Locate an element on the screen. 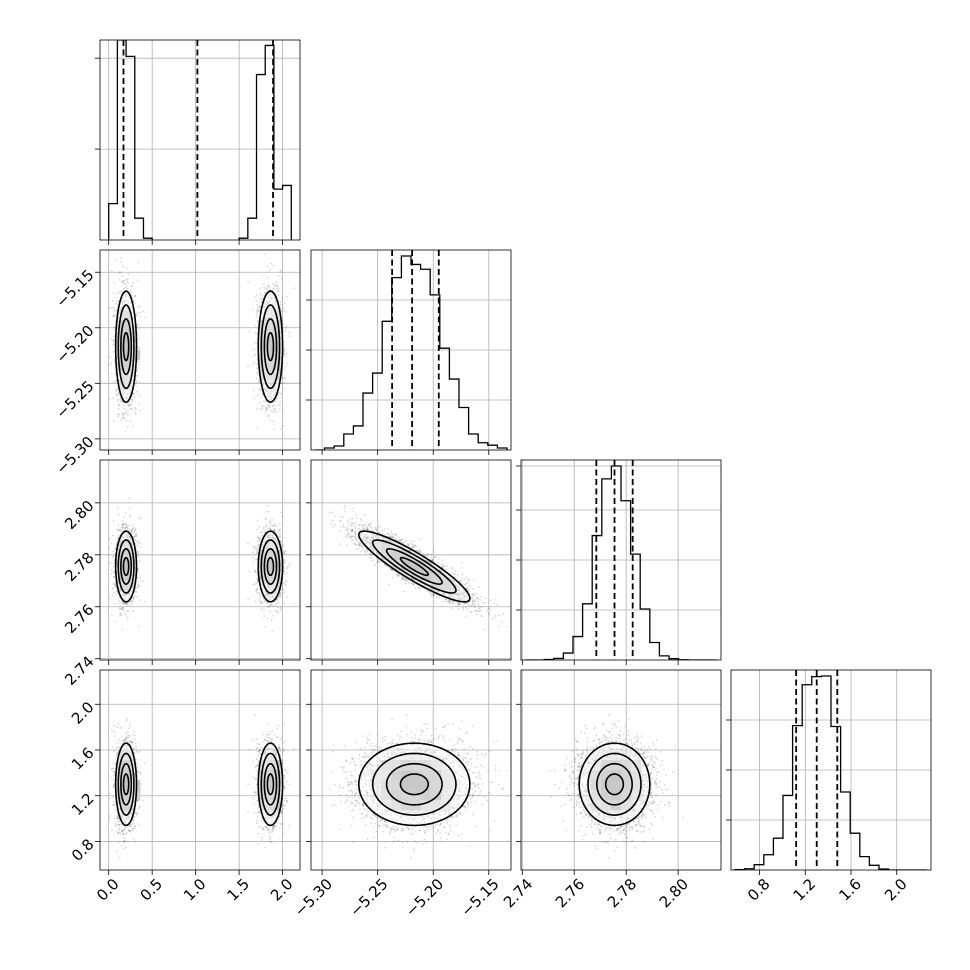  y-tick-label: −5.15 is located at coordinates (74, 288).